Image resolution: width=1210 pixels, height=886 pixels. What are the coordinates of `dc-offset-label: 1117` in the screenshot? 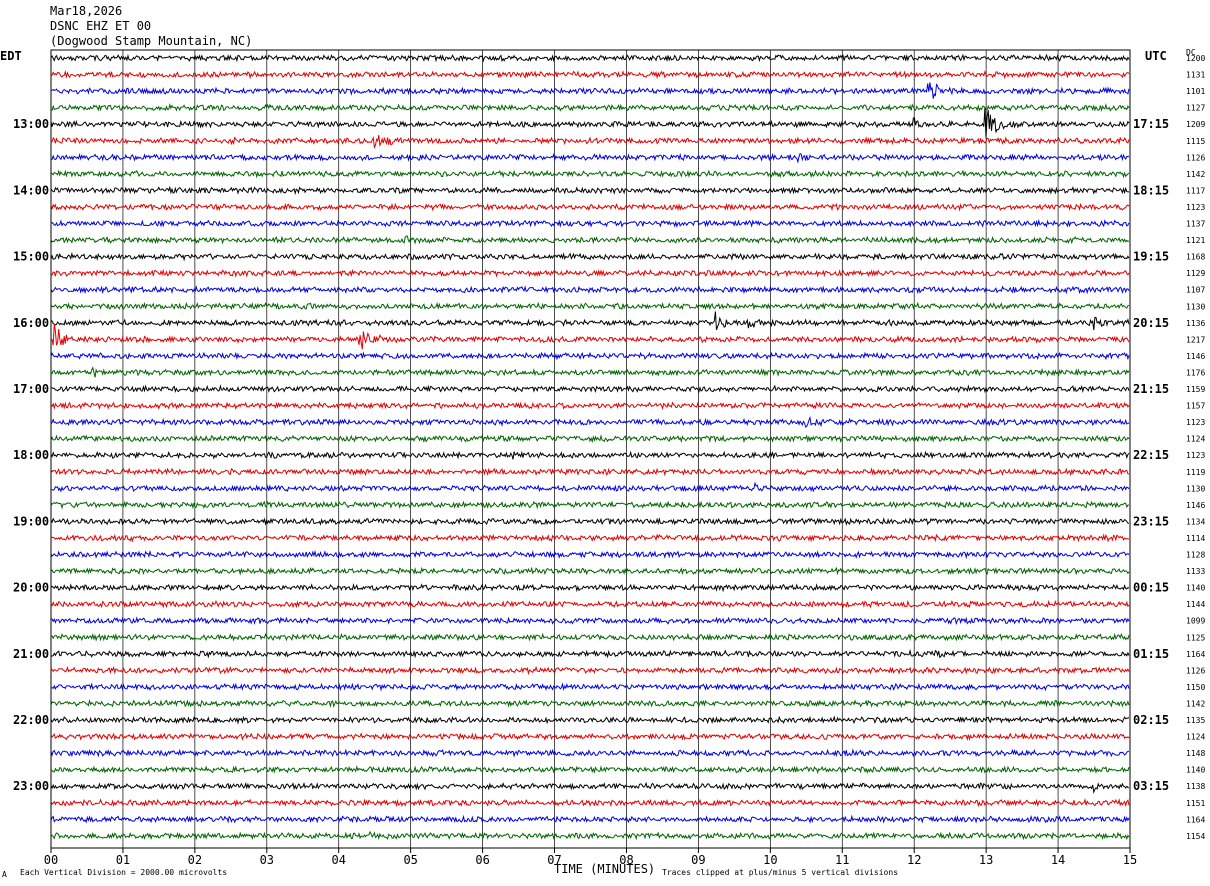 It's located at (1195, 190).